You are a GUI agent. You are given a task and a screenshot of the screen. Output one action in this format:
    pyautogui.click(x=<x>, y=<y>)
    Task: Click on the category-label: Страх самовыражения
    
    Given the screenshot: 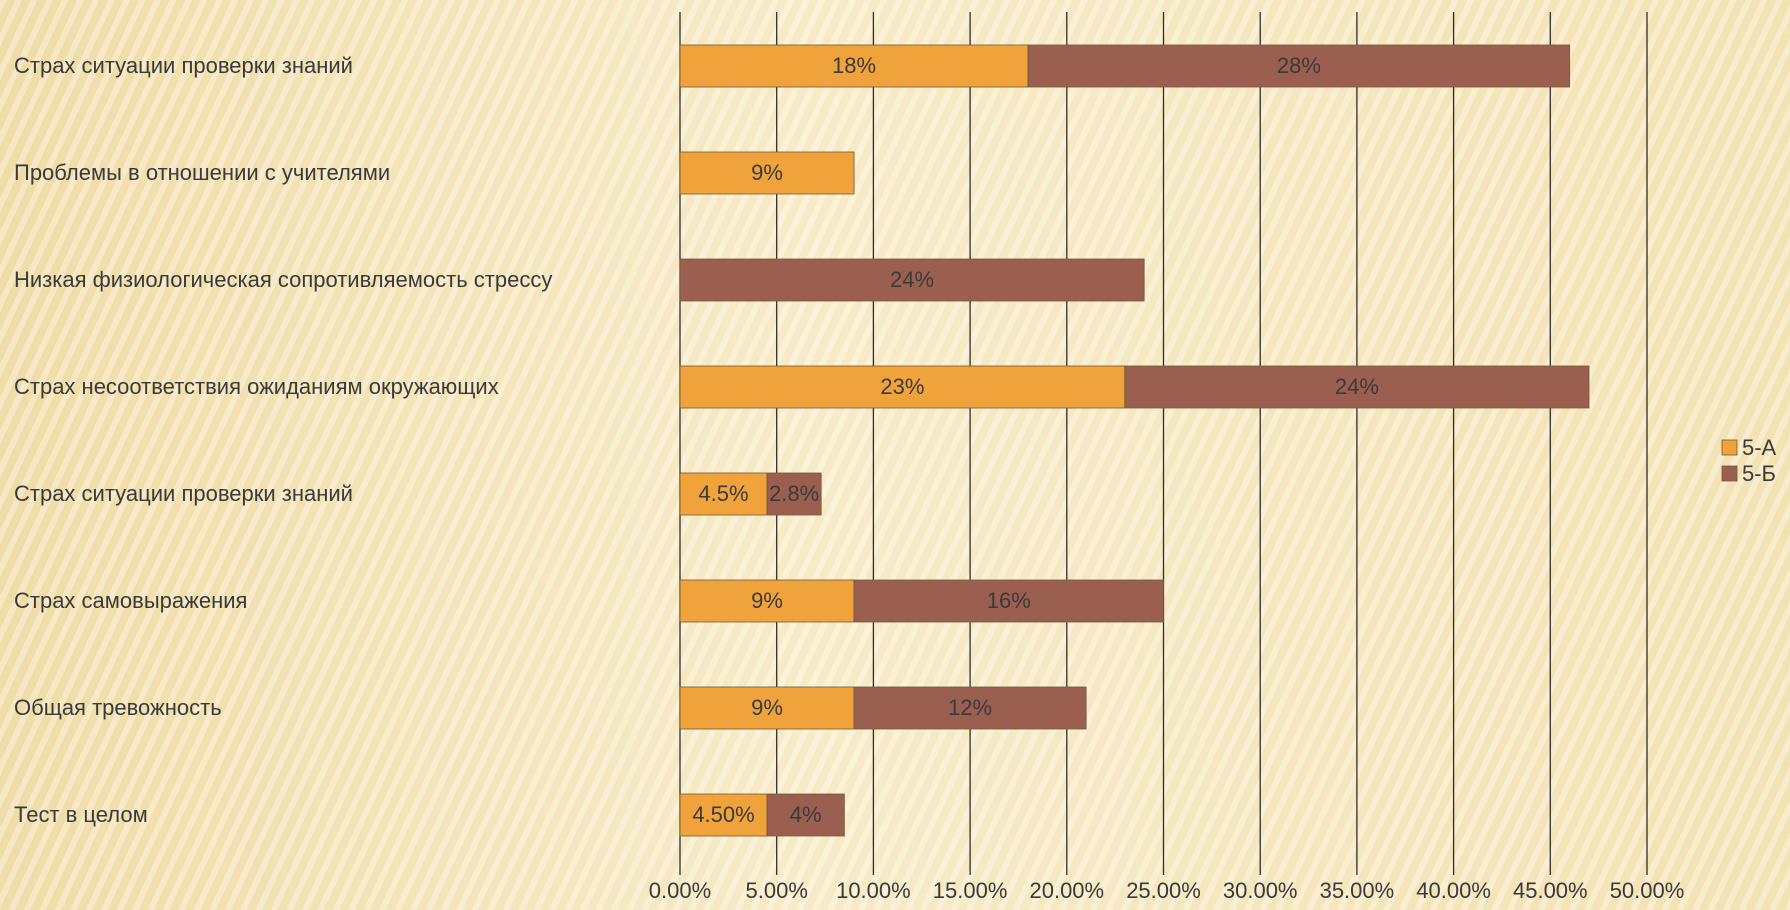 What is the action you would take?
    pyautogui.click(x=130, y=600)
    